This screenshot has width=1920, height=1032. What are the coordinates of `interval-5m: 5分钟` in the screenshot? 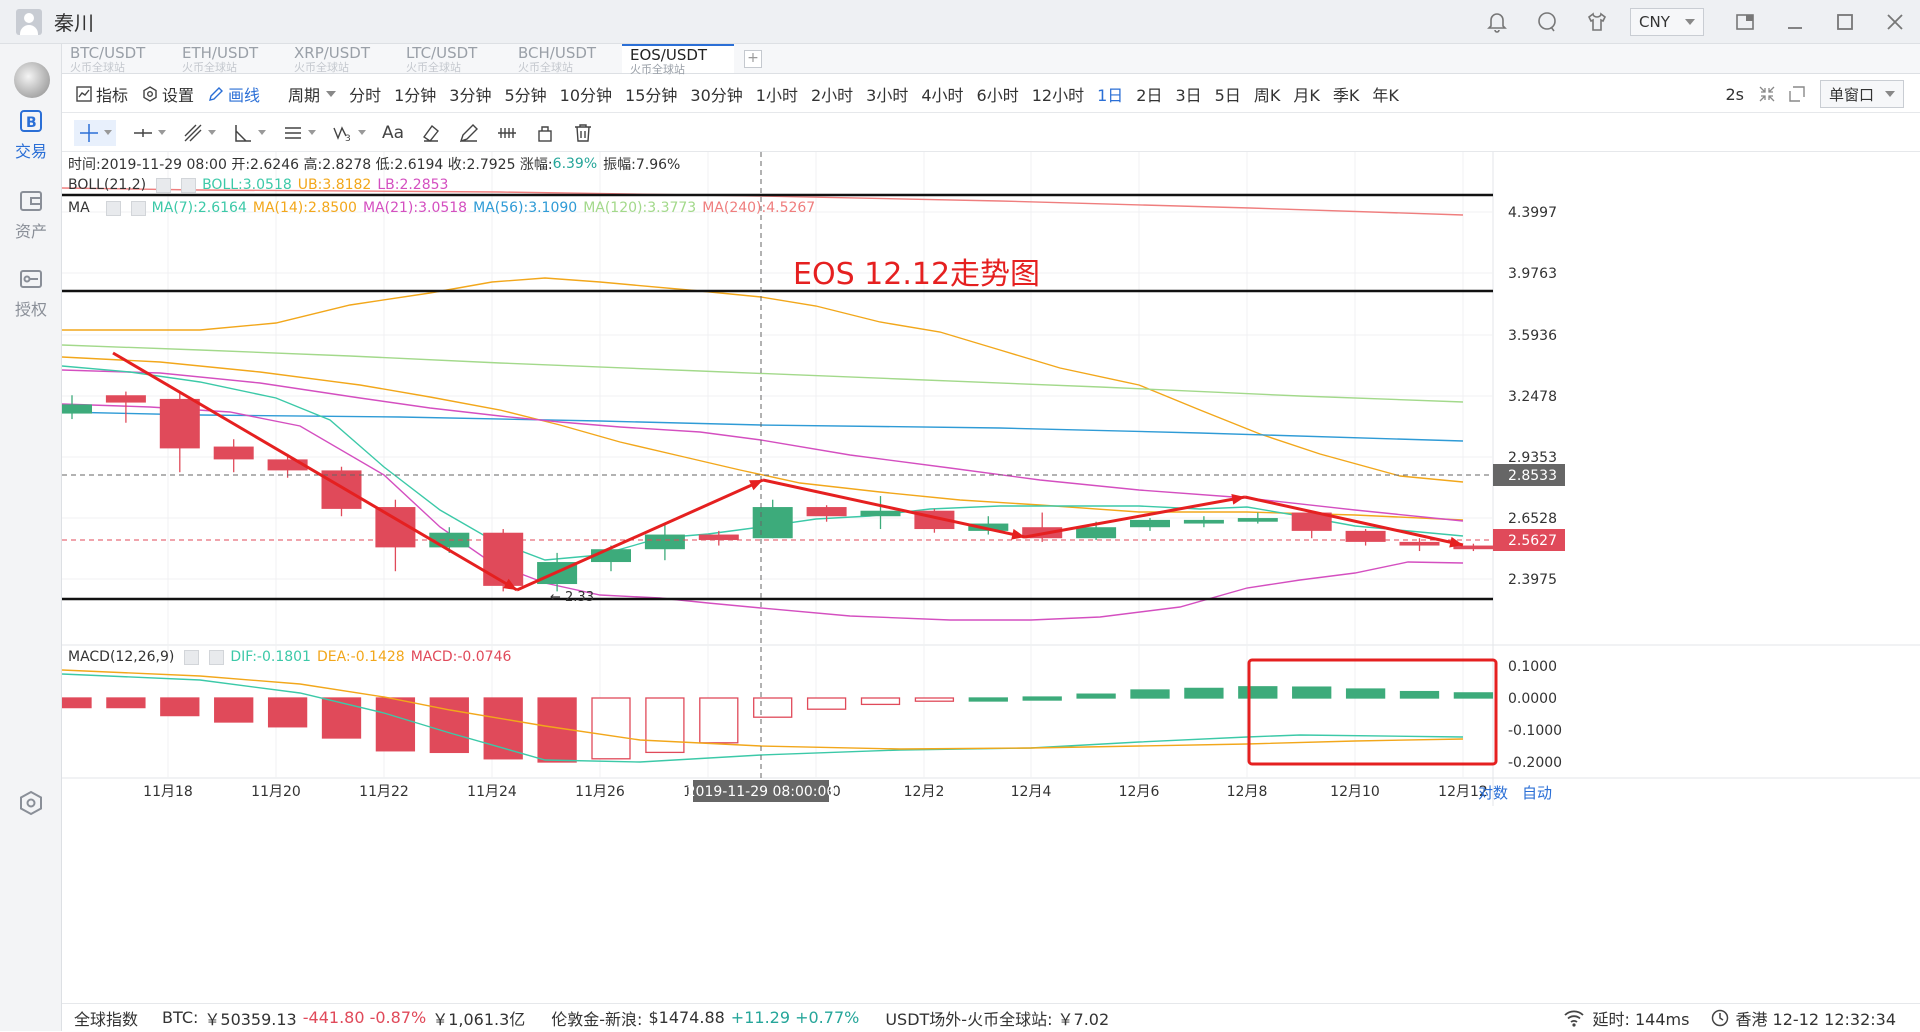 It's located at (525, 95).